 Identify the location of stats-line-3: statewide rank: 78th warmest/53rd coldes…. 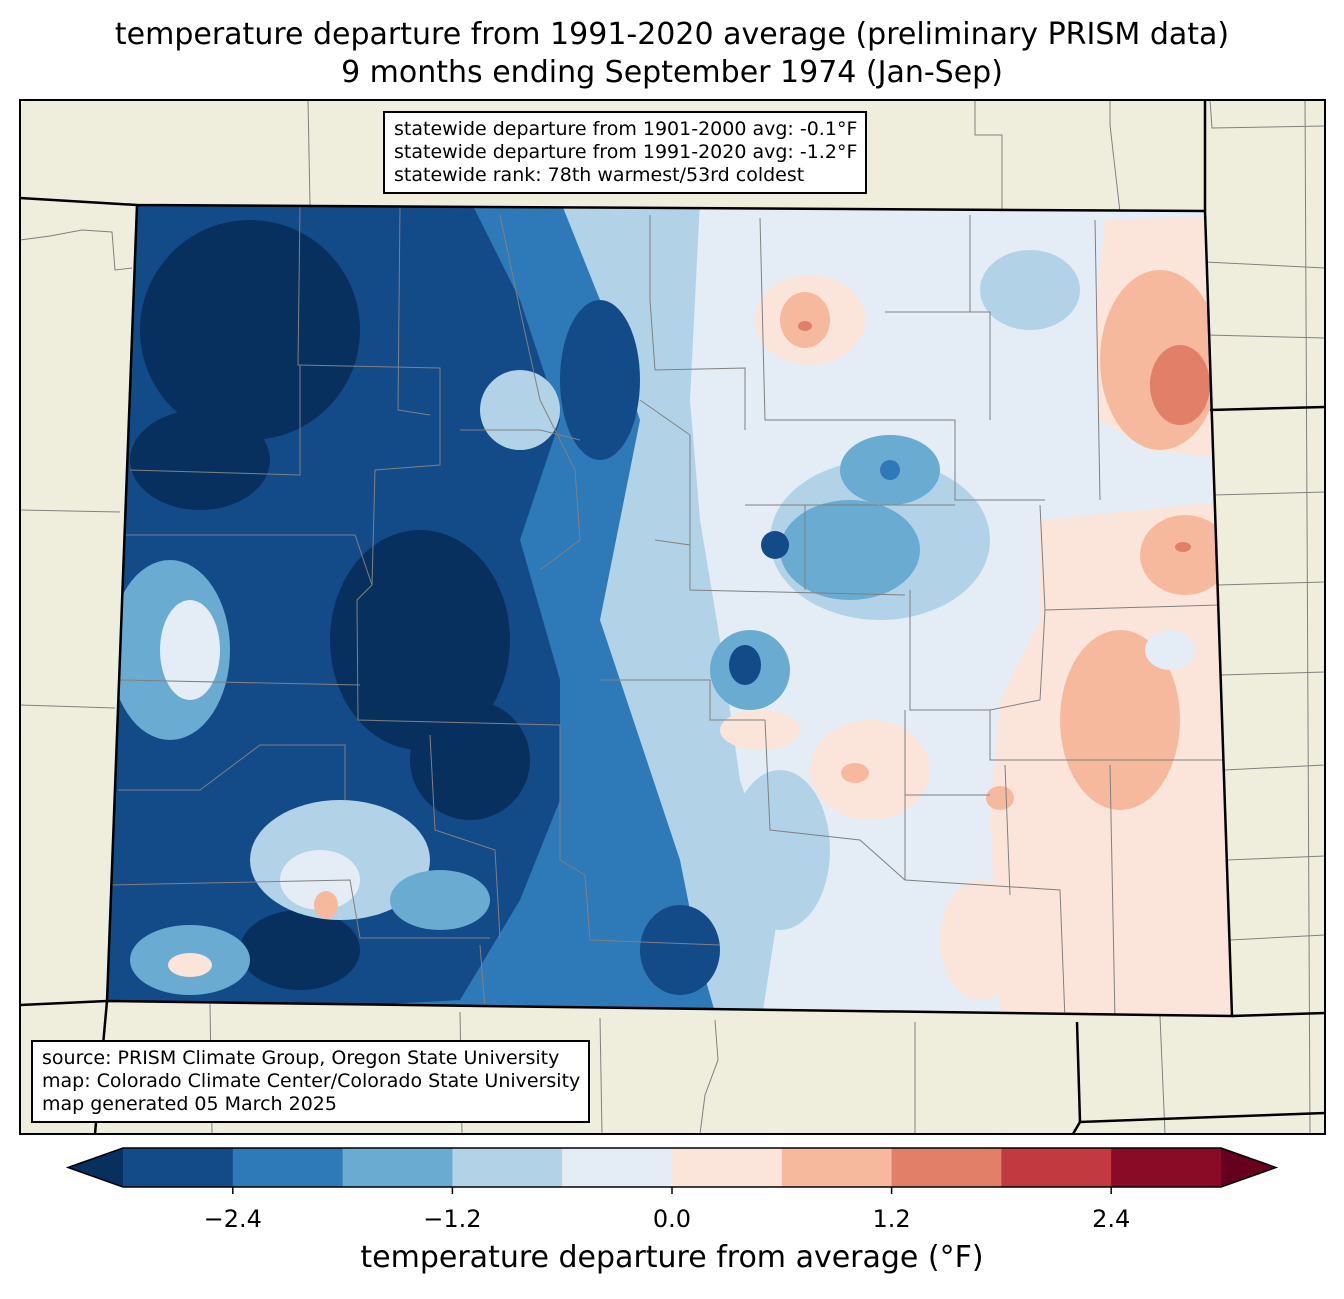
(599, 175).